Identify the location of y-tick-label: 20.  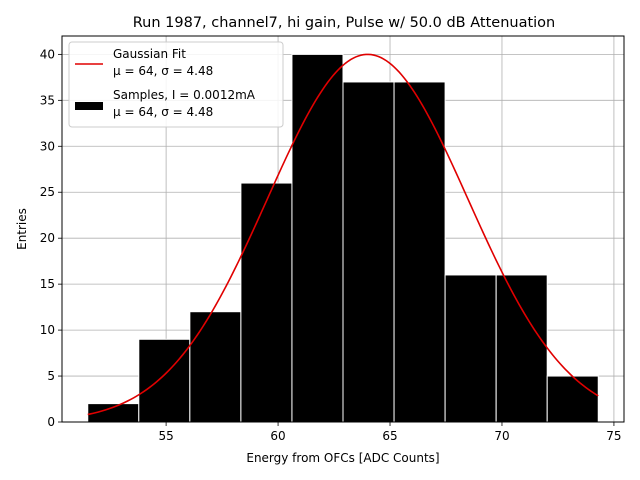
(47, 238).